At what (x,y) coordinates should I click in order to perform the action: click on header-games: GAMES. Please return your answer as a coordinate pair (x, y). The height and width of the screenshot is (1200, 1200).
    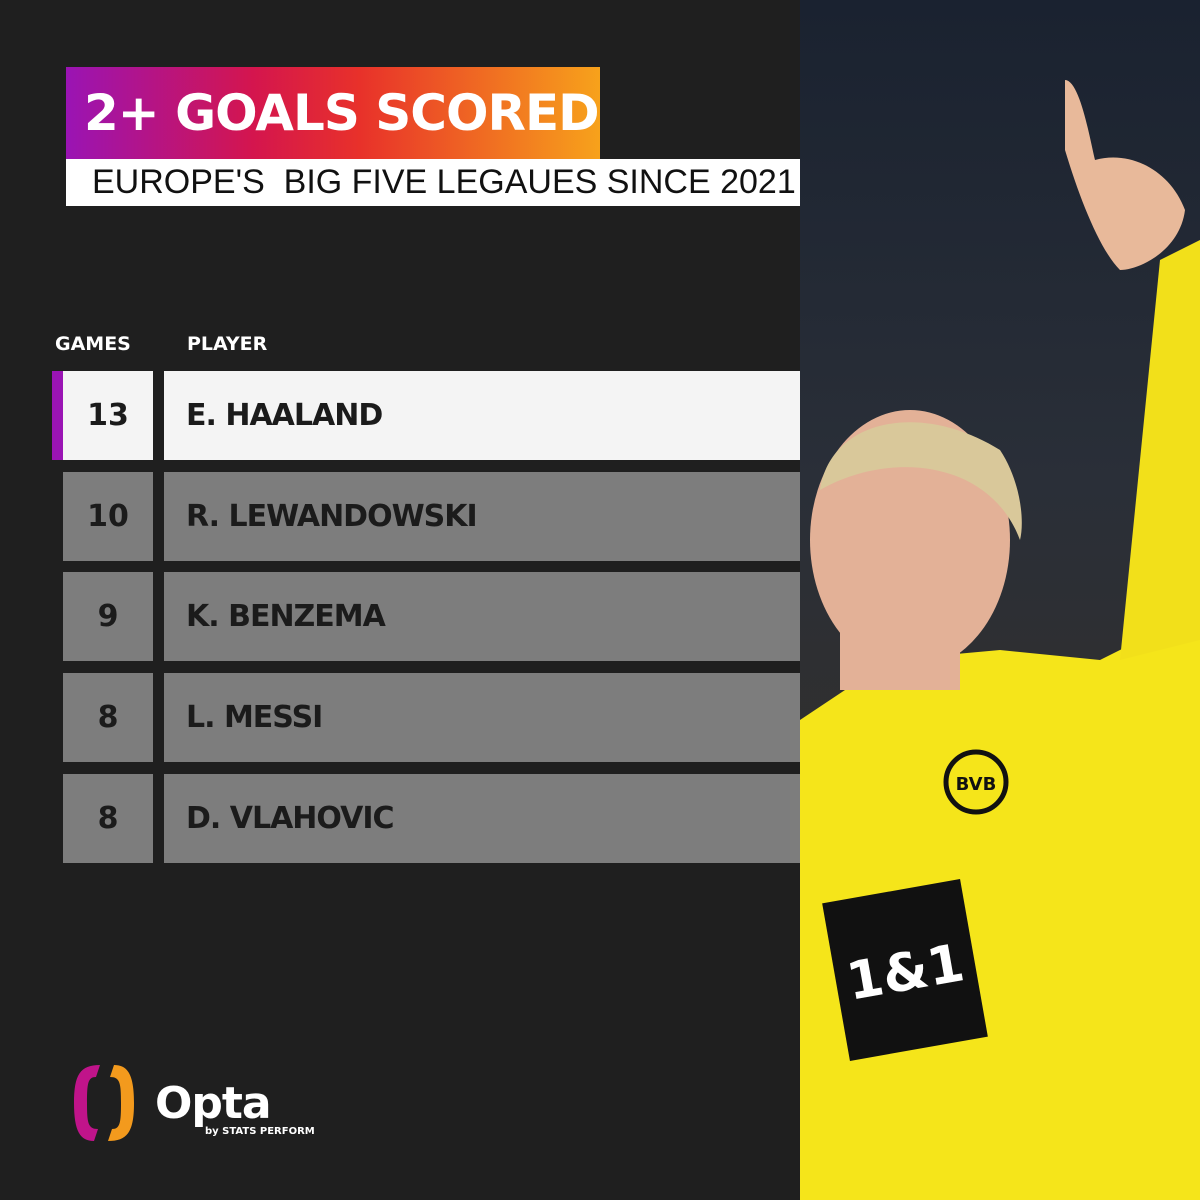
    Looking at the image, I should click on (93, 344).